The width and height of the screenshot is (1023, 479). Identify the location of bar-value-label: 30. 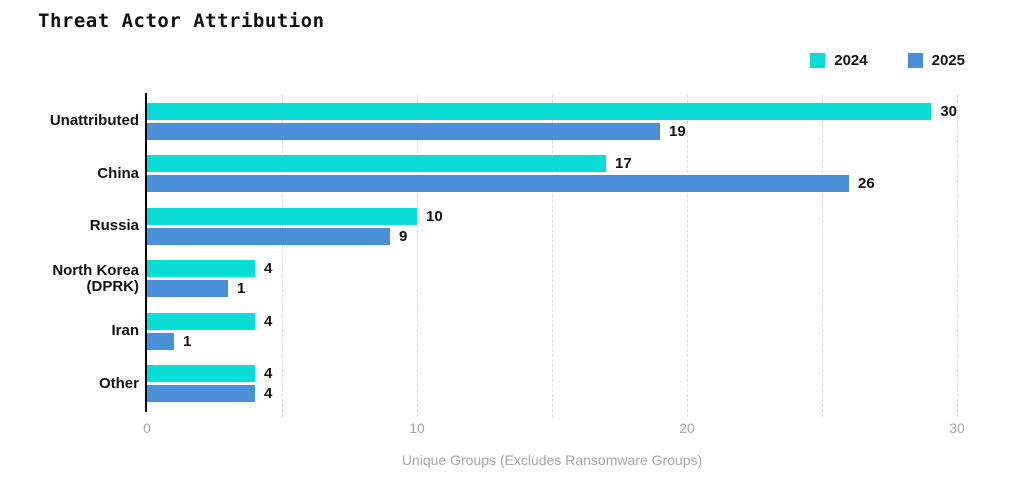
(948, 111).